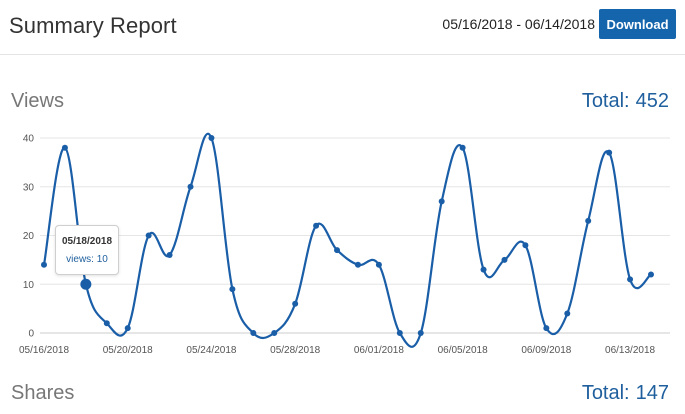  What do you see at coordinates (86, 284) in the screenshot?
I see `highlighted-data-point` at bounding box center [86, 284].